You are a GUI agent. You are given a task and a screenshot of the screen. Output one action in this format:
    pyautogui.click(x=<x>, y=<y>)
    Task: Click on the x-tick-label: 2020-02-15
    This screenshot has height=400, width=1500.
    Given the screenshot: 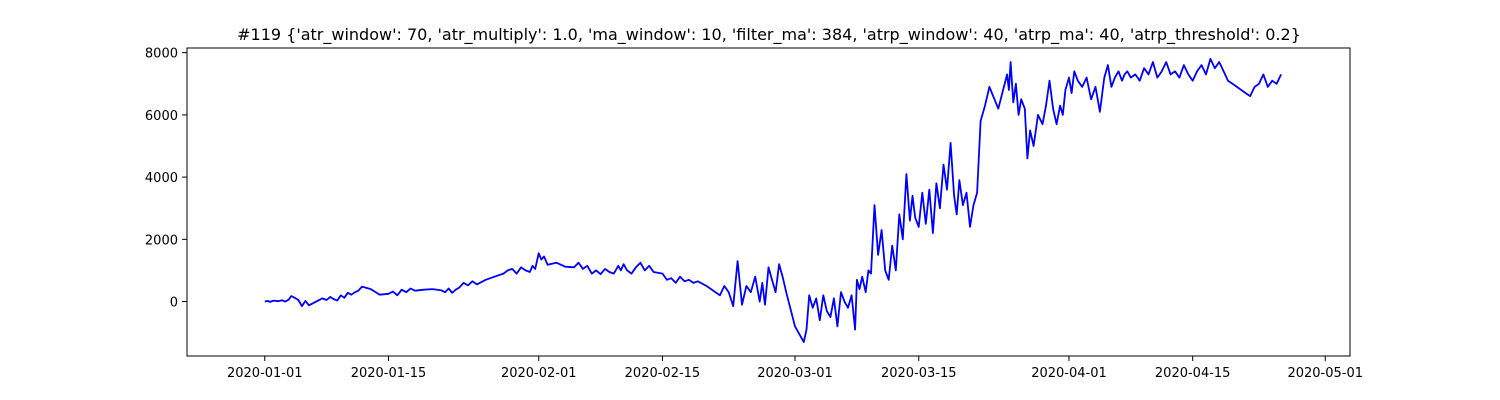 What is the action you would take?
    pyautogui.click(x=663, y=373)
    